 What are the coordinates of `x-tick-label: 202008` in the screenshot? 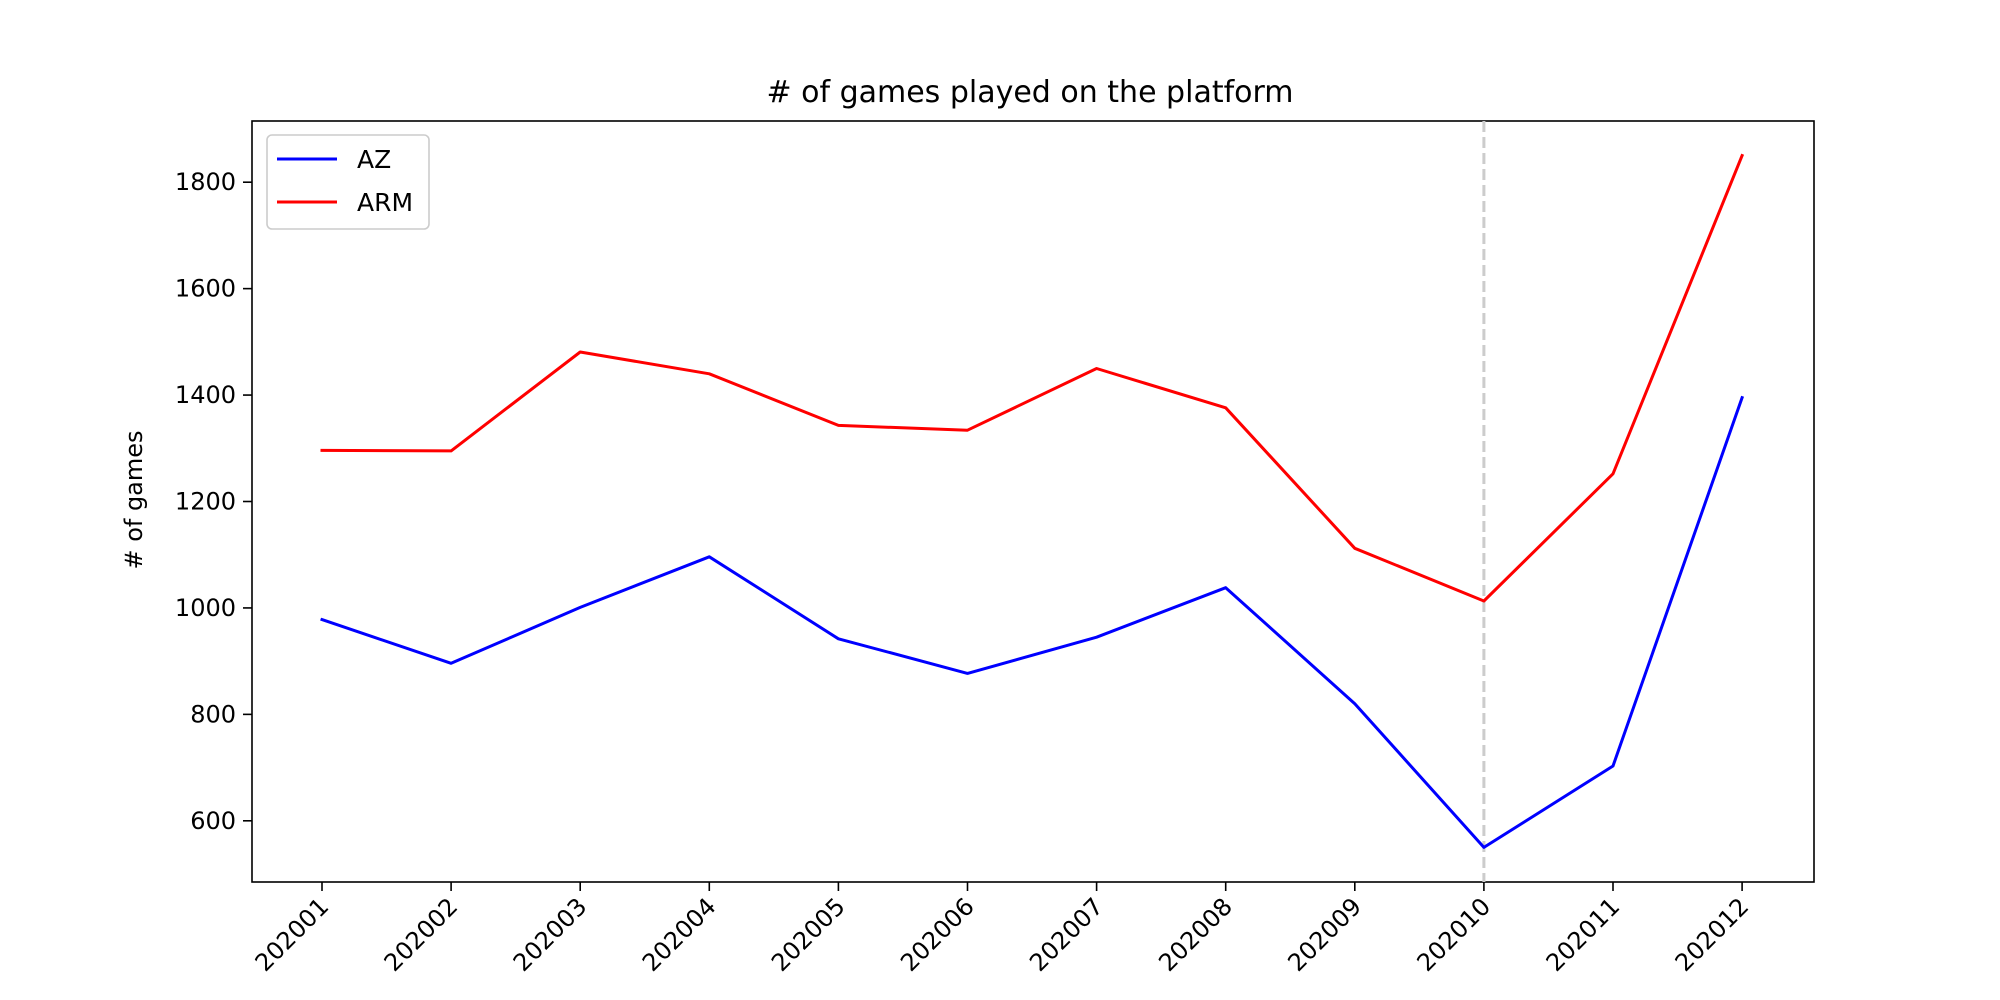 It's located at (1195, 934).